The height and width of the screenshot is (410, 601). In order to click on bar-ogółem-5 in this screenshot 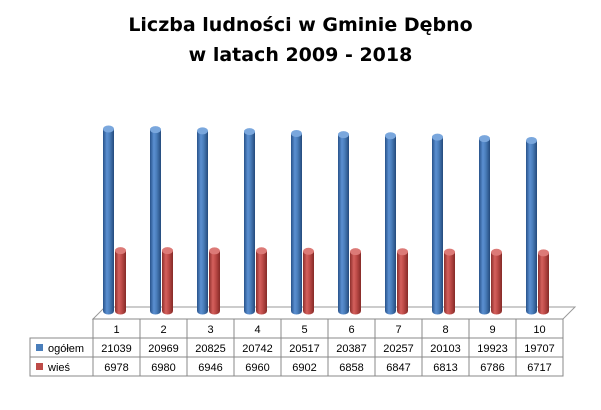, I will do `click(296, 222)`.